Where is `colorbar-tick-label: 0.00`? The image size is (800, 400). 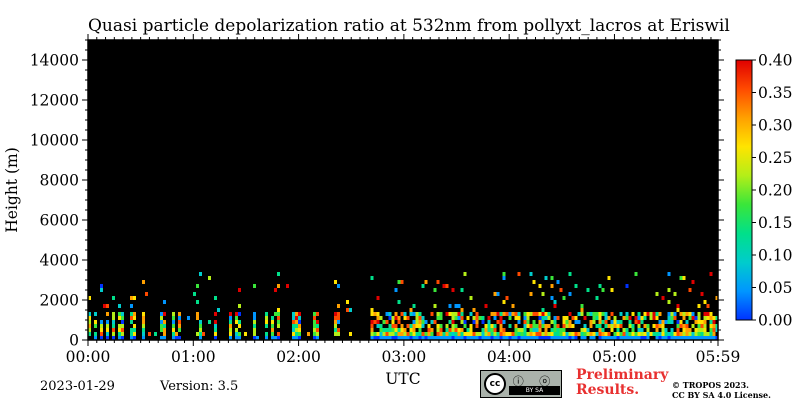
colorbar-tick-label: 0.00 is located at coordinates (775, 321).